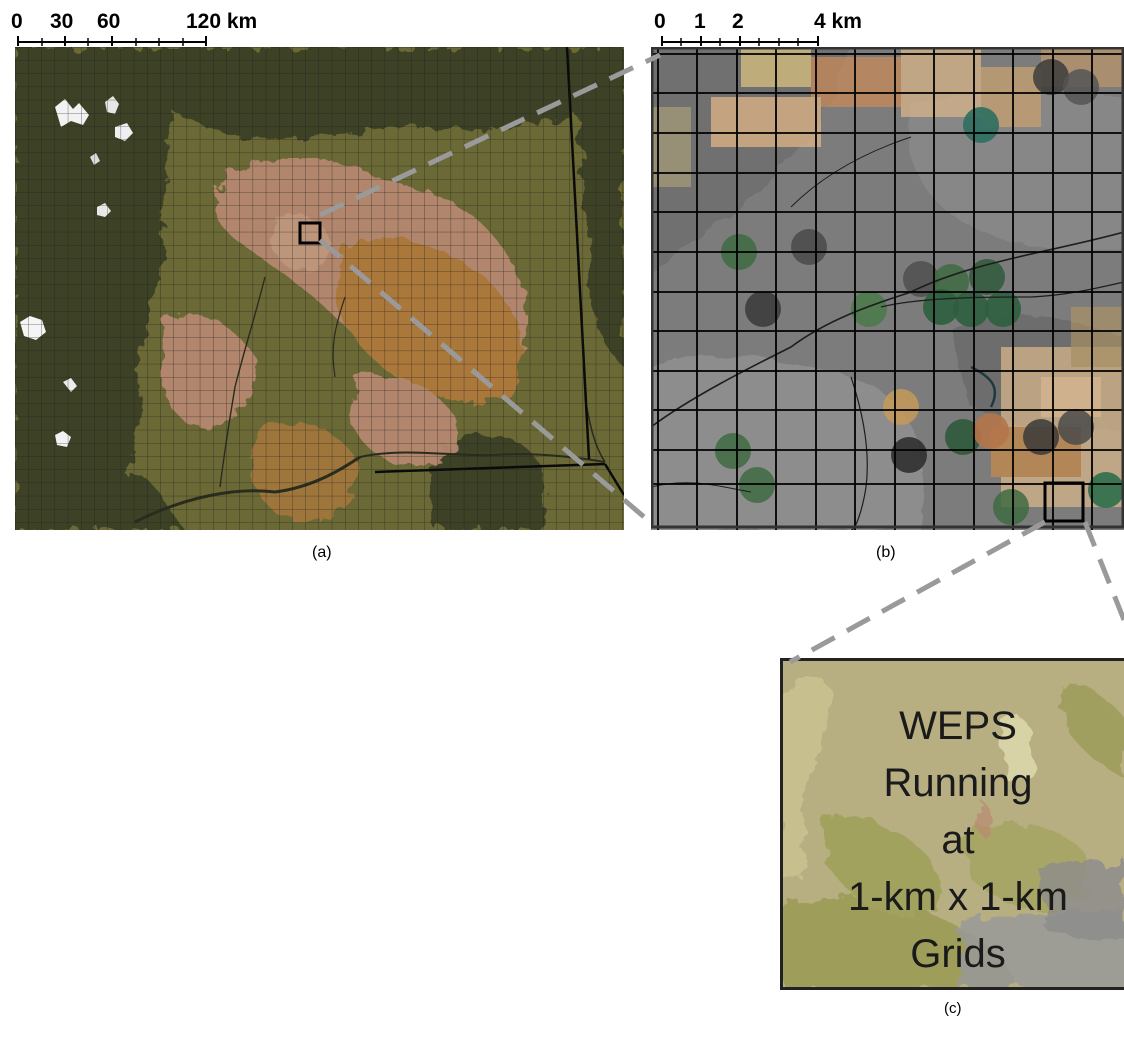  I want to click on scale-a-tick-60: 60, so click(109, 21).